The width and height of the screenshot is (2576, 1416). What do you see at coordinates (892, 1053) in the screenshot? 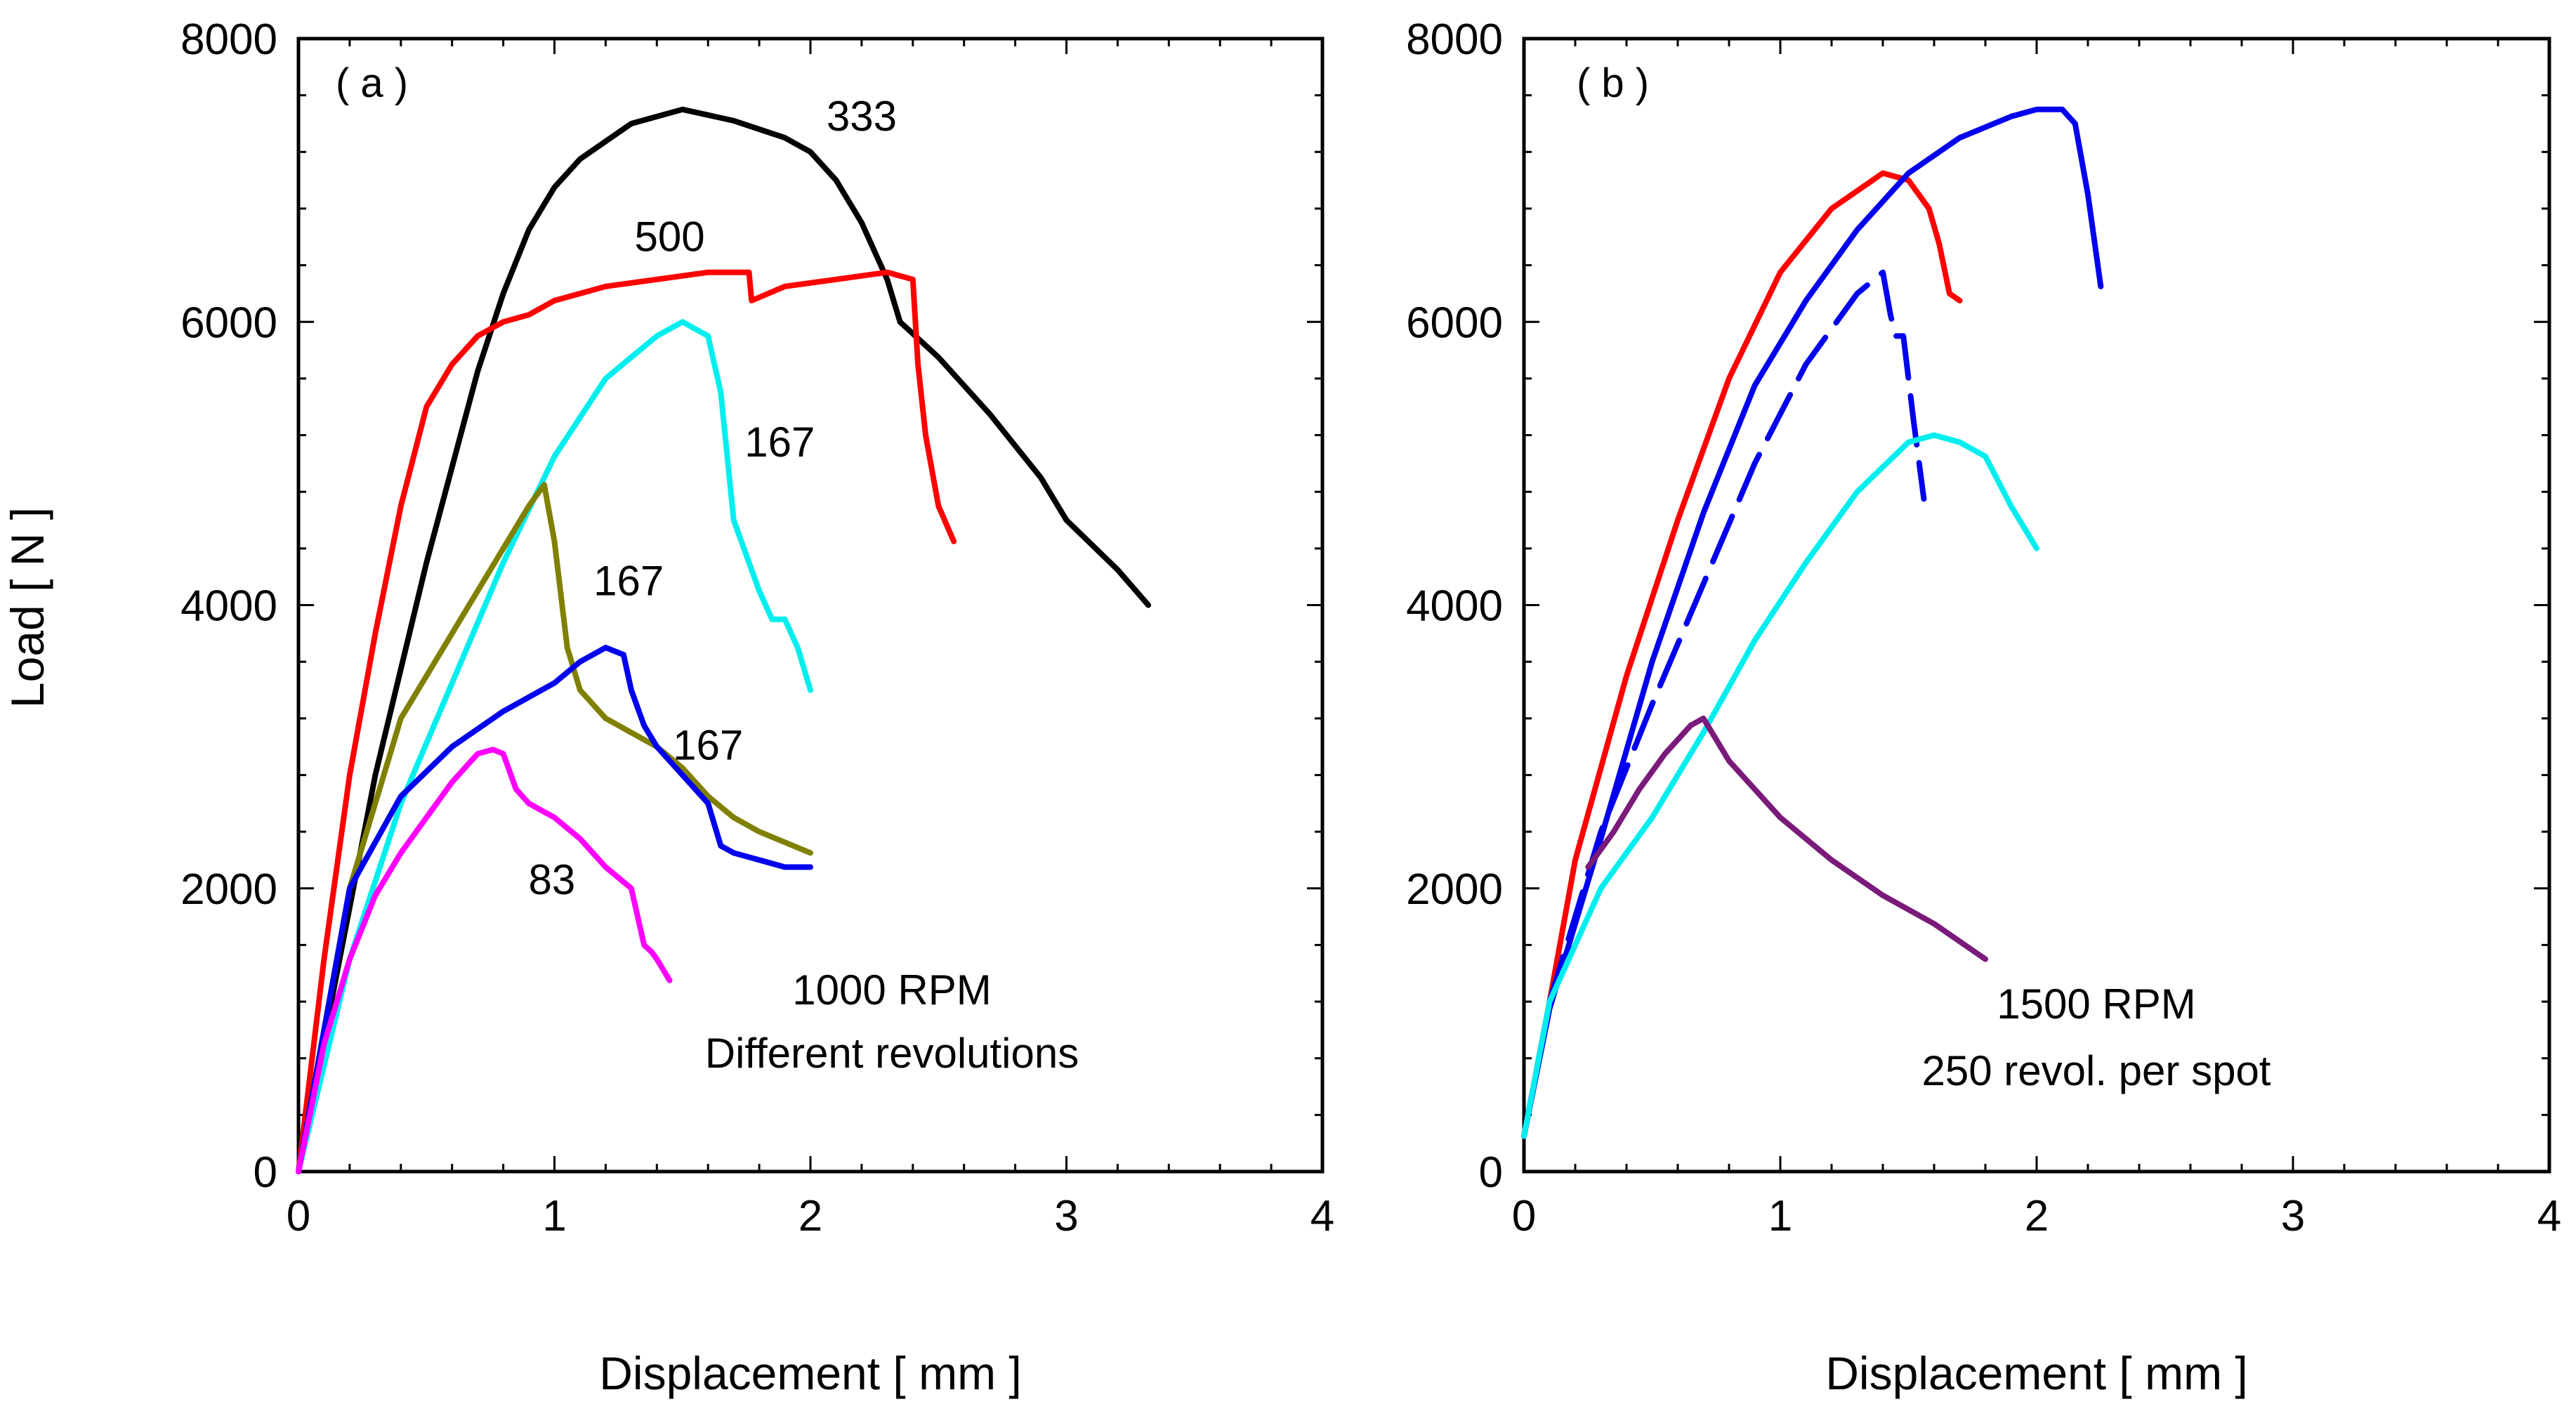
I see `panel-a-annotation-revolutions: Different revolutions` at bounding box center [892, 1053].